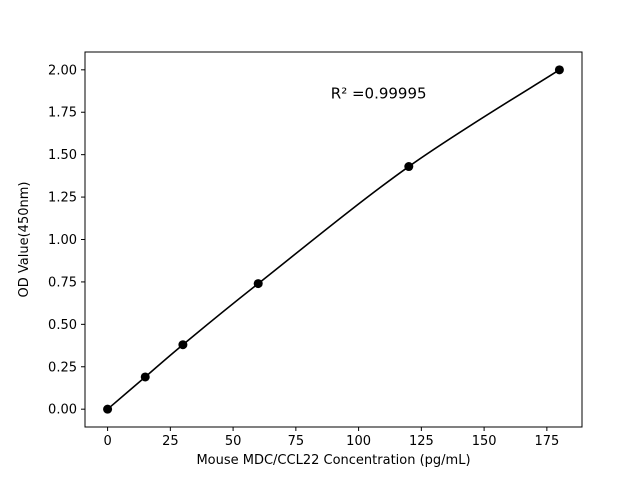 Image resolution: width=640 pixels, height=480 pixels. I want to click on y-tick-label: 1.75, so click(62, 113).